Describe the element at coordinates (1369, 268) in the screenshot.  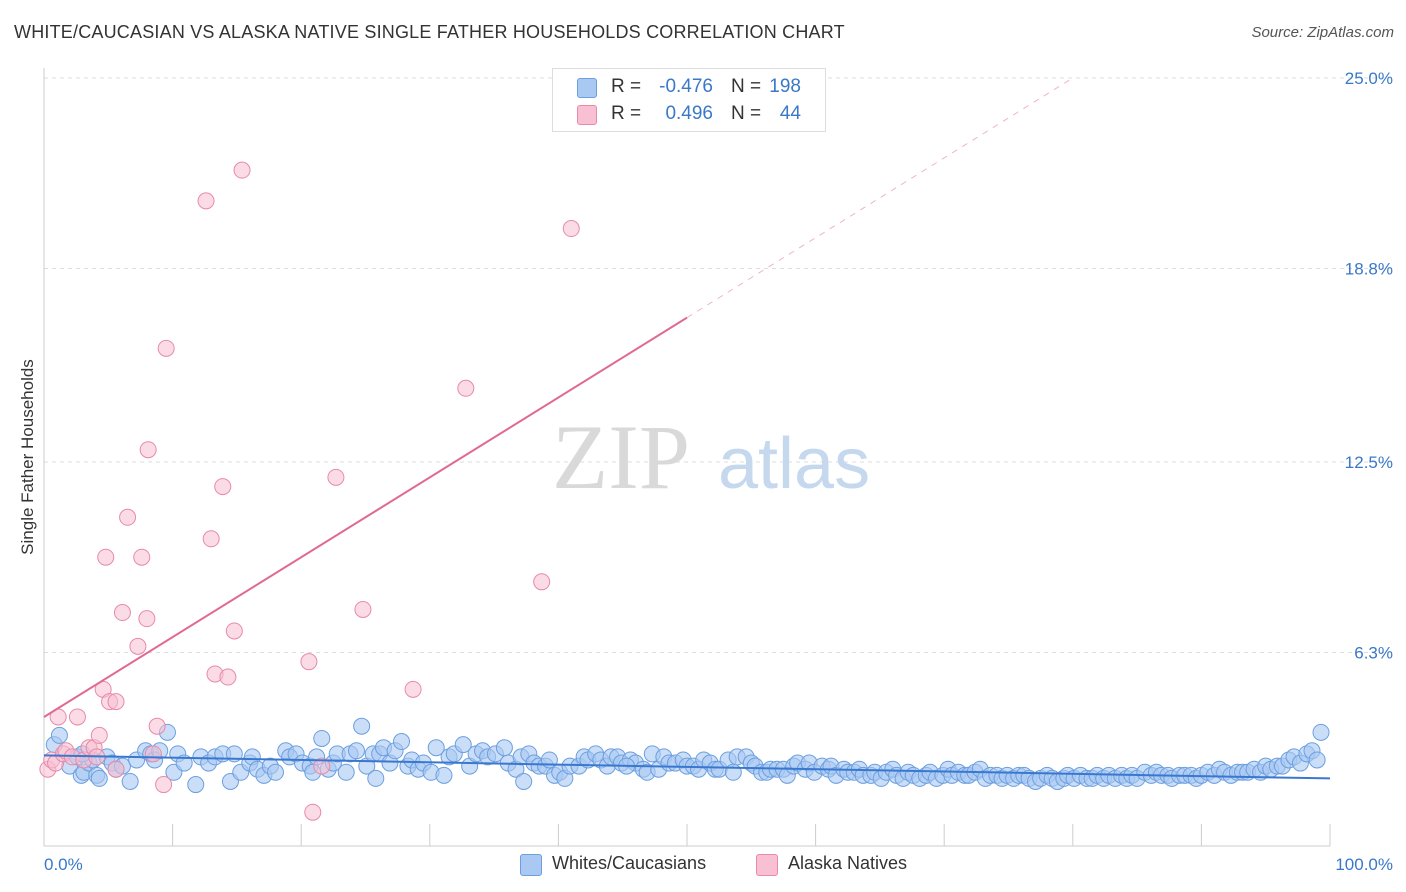
I see `y-tick-label: 18.8%` at that location.